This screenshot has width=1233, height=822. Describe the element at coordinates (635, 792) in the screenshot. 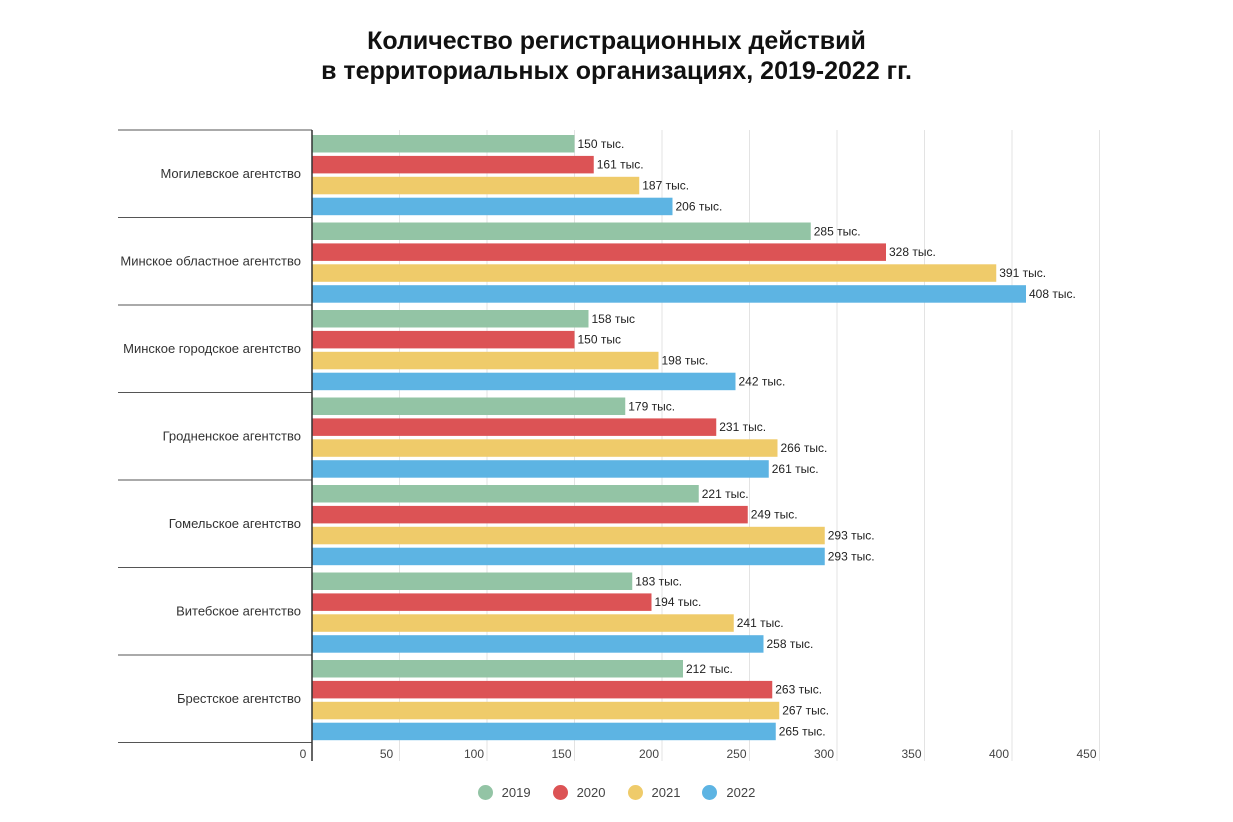

I see `legend-swatch-2021` at that location.